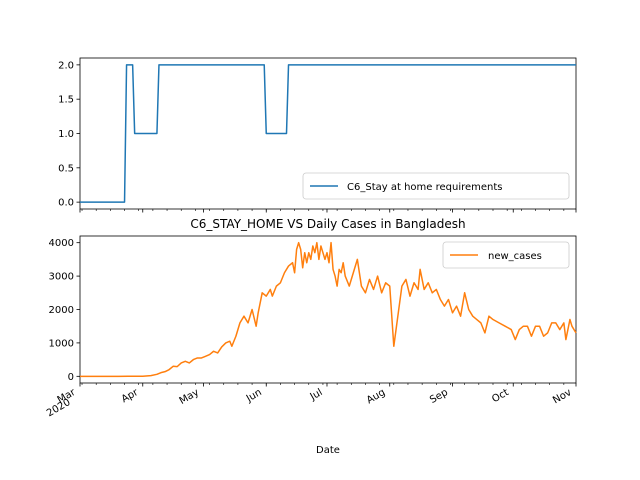  I want to click on y-tick-label: 2000, so click(61, 310).